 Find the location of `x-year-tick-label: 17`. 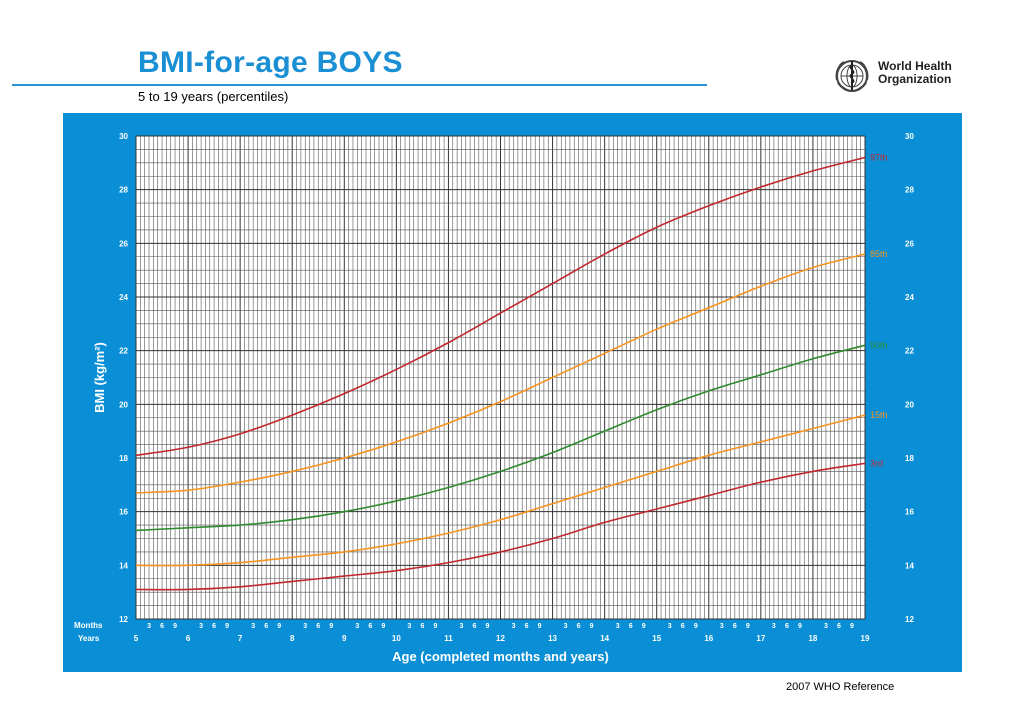

x-year-tick-label: 17 is located at coordinates (760, 638).